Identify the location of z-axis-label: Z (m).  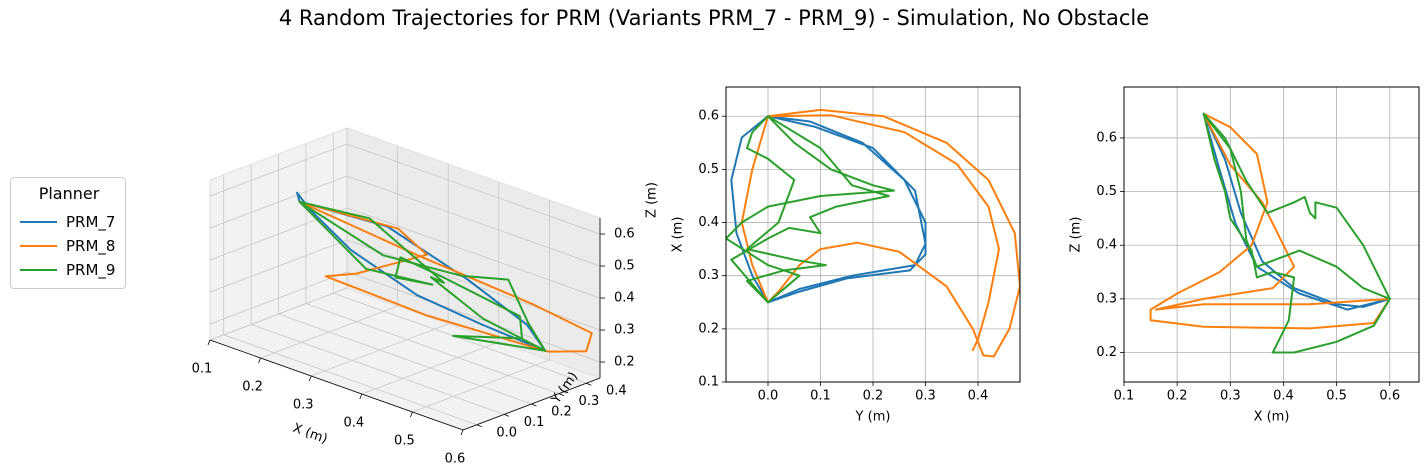
(652, 200).